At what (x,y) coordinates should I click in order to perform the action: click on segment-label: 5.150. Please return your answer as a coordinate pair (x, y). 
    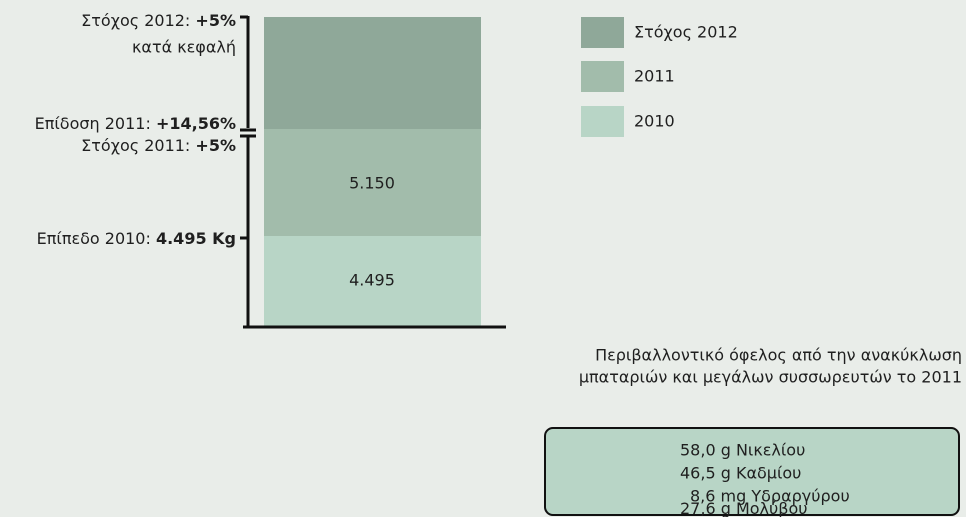
    Looking at the image, I should click on (372, 183).